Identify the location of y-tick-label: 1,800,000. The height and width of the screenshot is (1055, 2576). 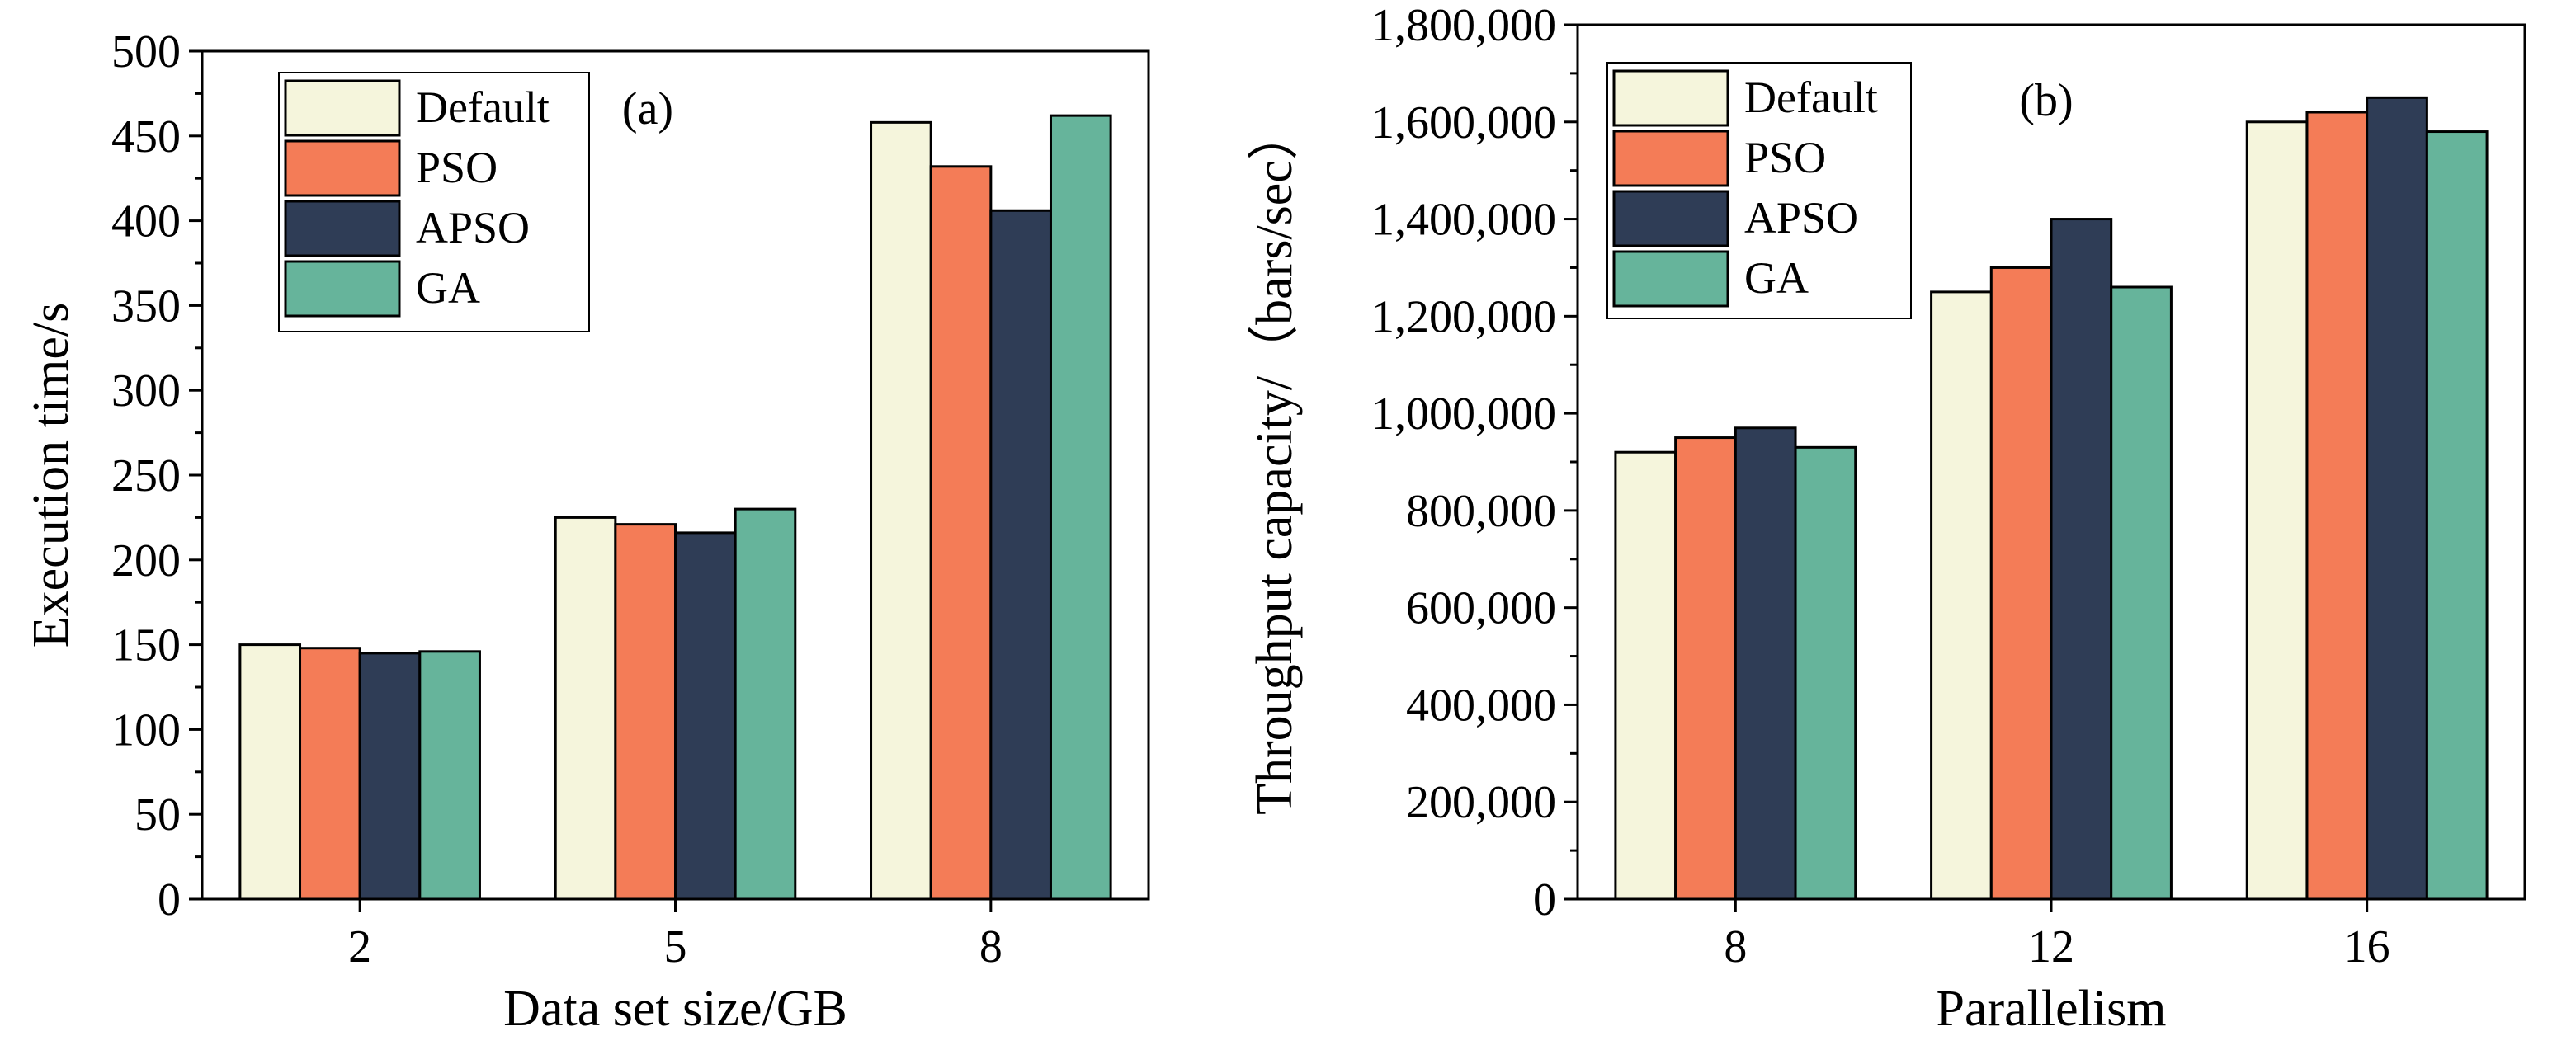
(1463, 25).